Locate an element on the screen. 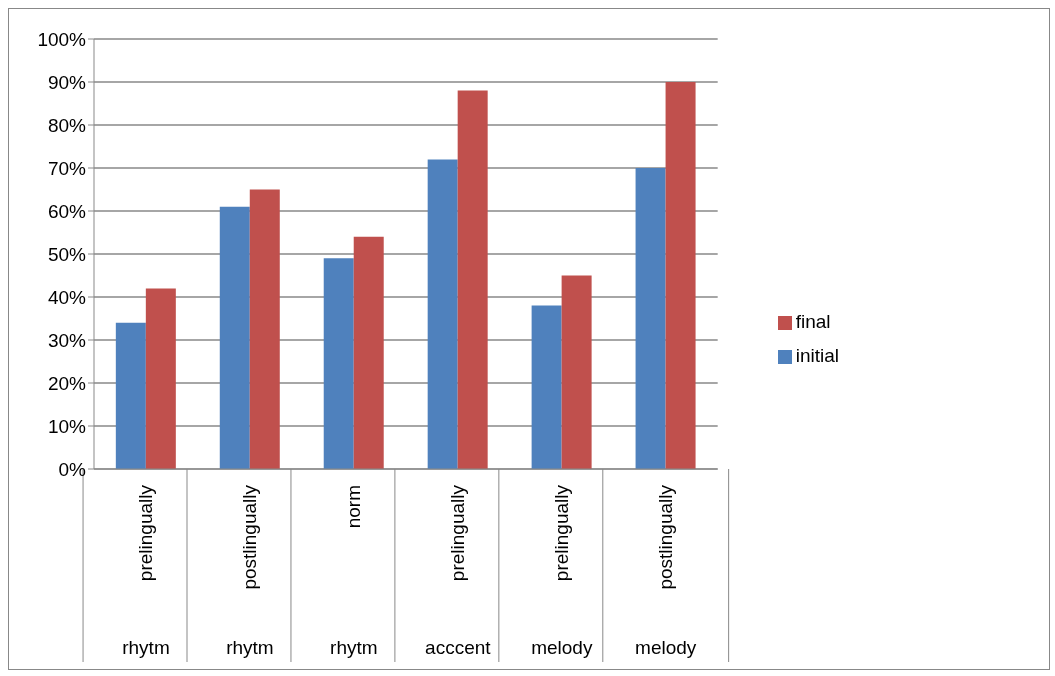  y-tick-label: 60% is located at coordinates (67, 211).